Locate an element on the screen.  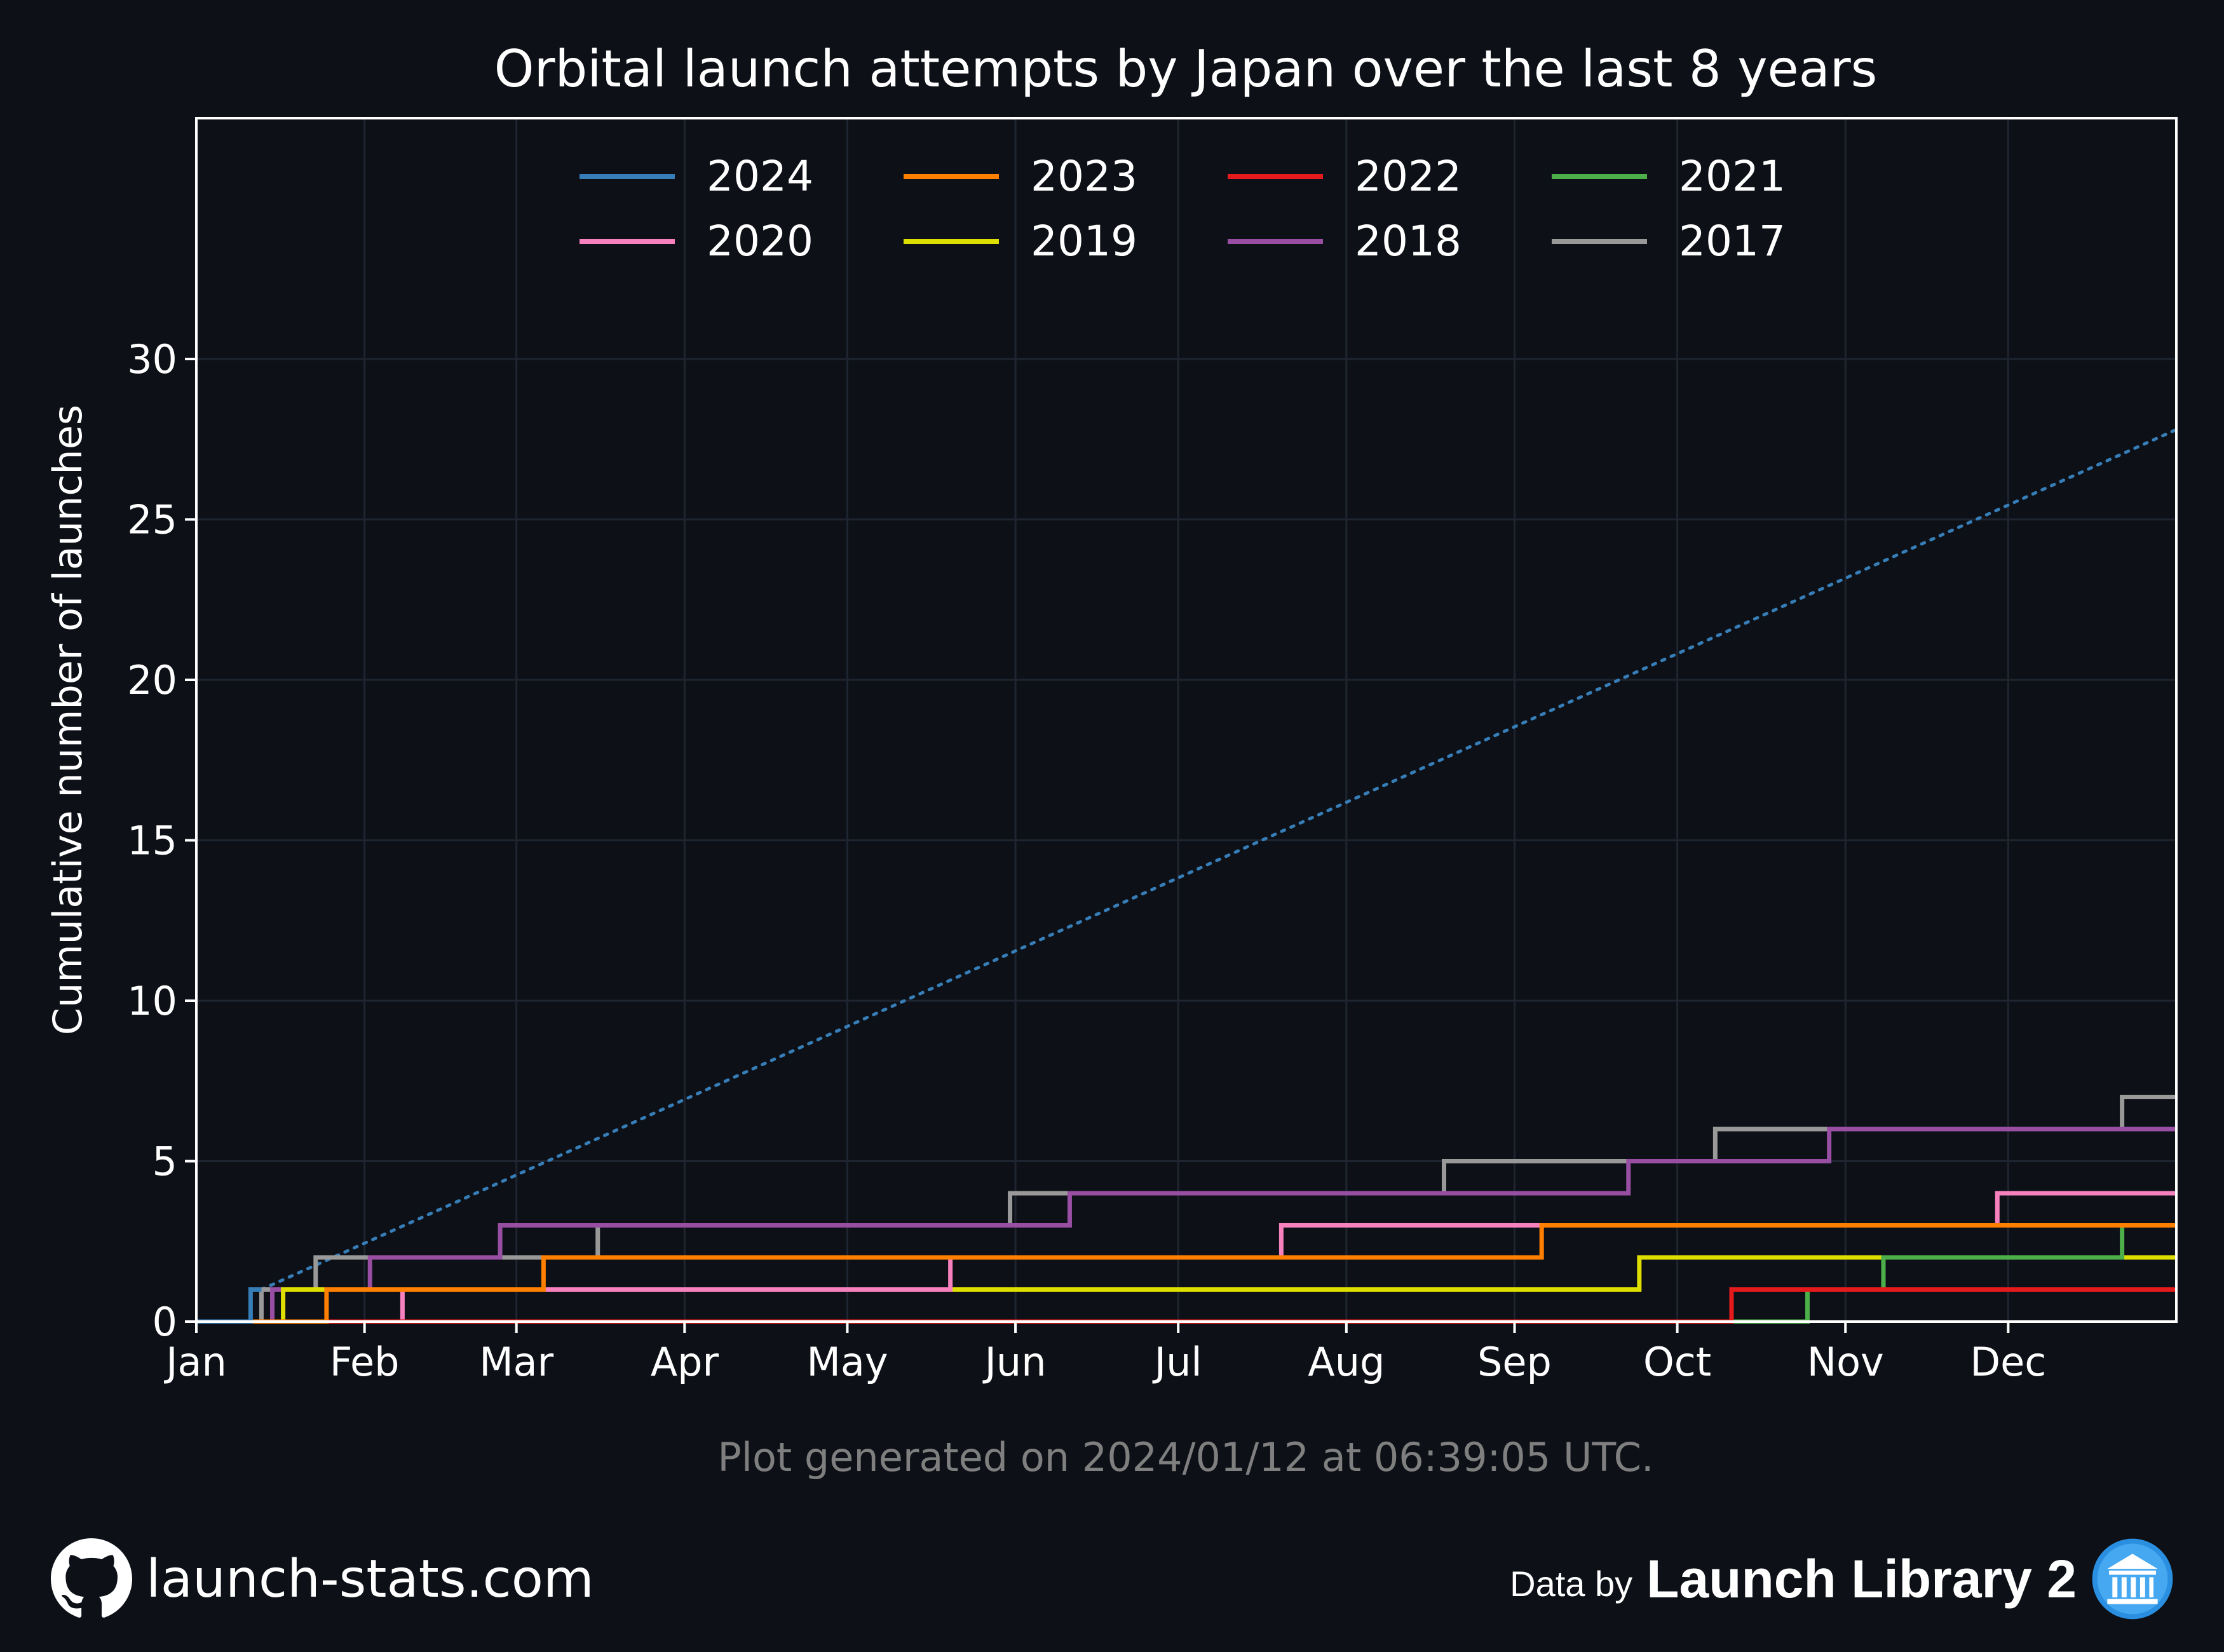
library-icon is located at coordinates (2132, 1579).